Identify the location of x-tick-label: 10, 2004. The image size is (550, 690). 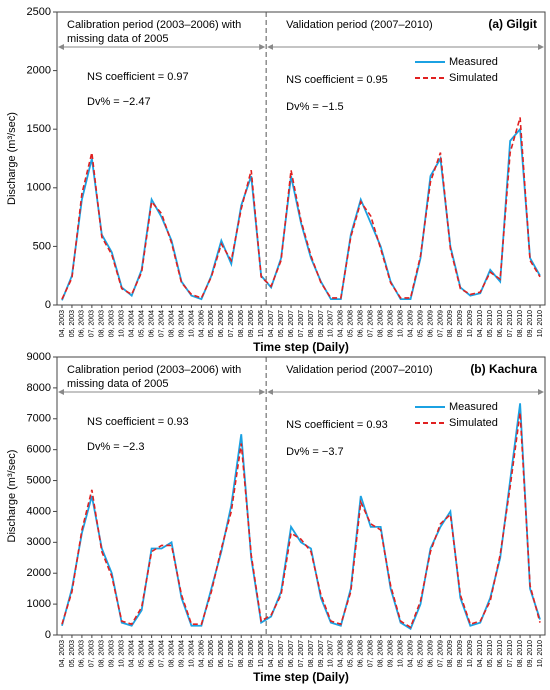
(191, 653).